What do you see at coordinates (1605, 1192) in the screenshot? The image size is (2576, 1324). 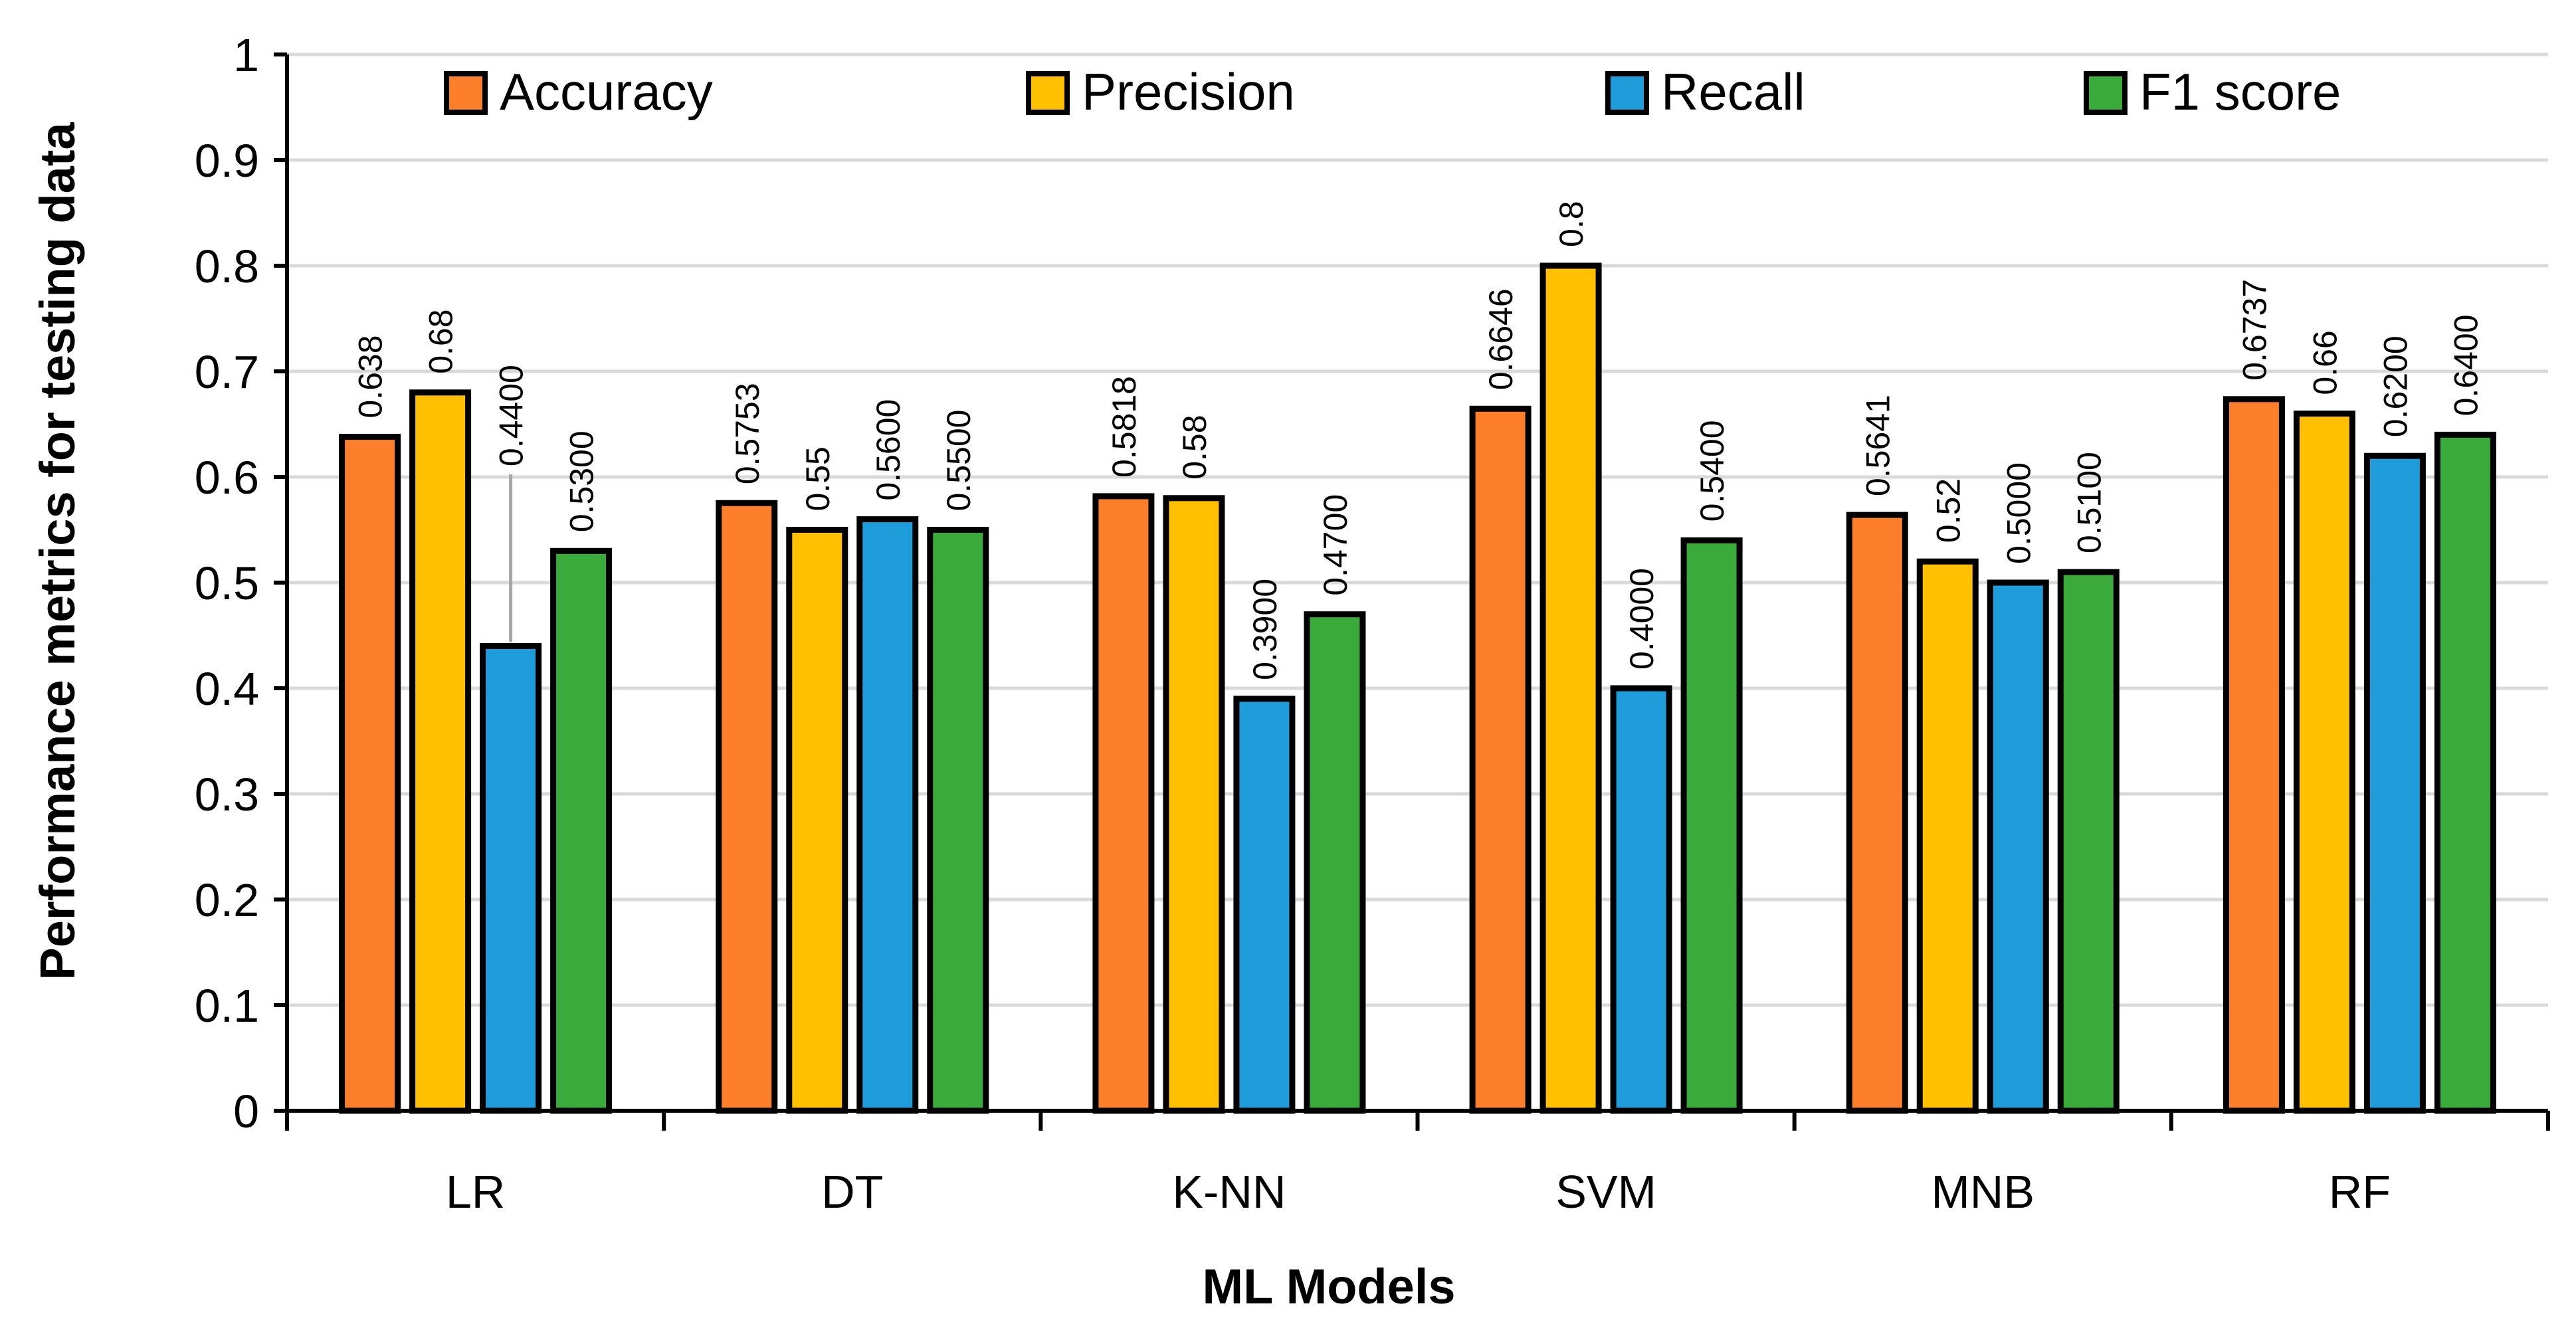 I see `x-tick-label: SVM` at bounding box center [1605, 1192].